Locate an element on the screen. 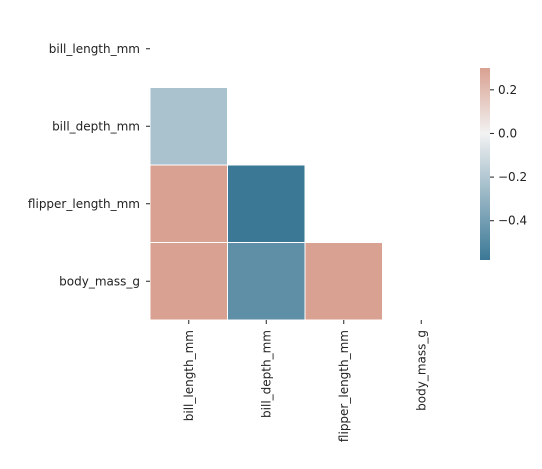 The height and width of the screenshot is (469, 542). heatmap-cell-body_mass_g-flipper_length_mm is located at coordinates (343, 281).